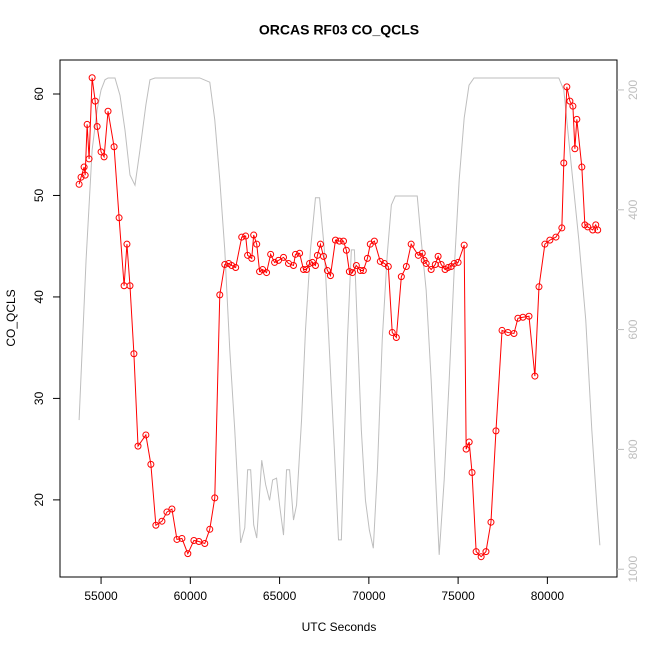  Describe the element at coordinates (39, 398) in the screenshot. I see `y-tick-label: 30` at that location.